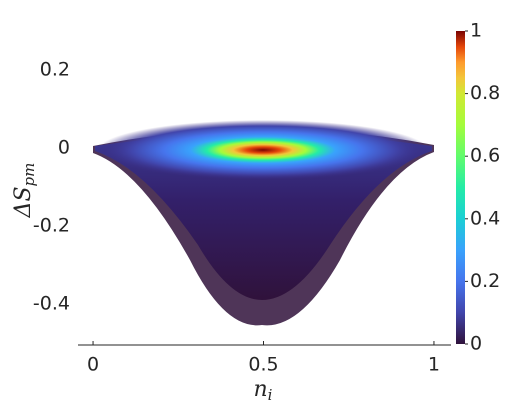 The height and width of the screenshot is (409, 523). I want to click on colorbar-tick-label: 0.6, so click(485, 156).